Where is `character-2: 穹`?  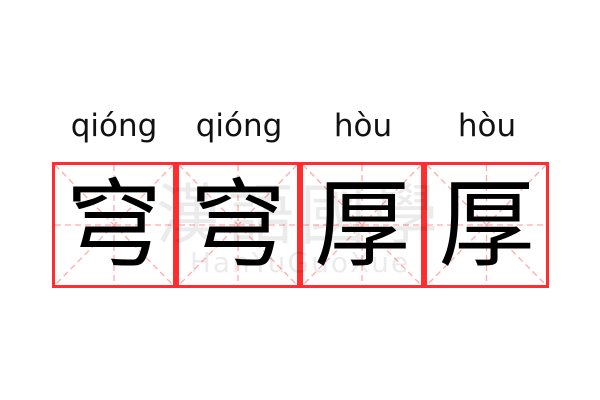
character-2: 穹 is located at coordinates (238, 225).